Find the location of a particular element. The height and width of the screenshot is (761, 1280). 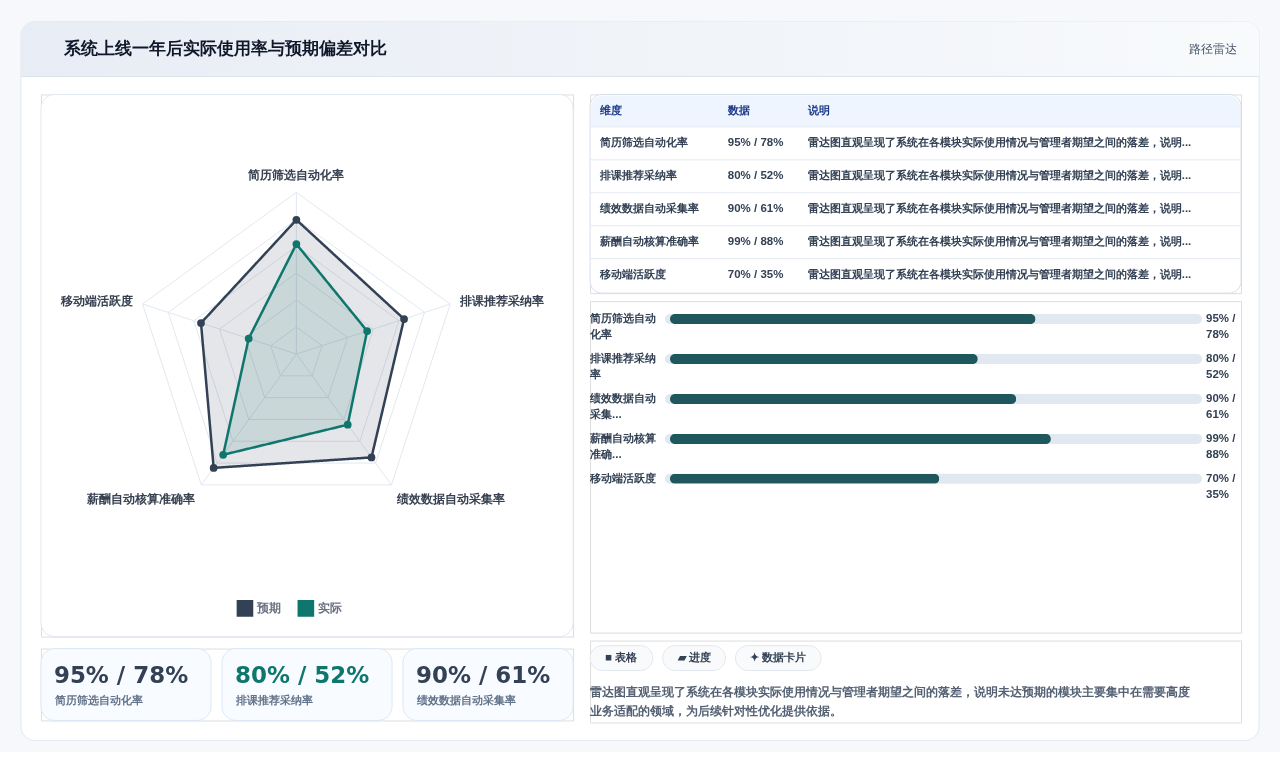

category-label: ✦ 数据卡片 is located at coordinates (778, 657).